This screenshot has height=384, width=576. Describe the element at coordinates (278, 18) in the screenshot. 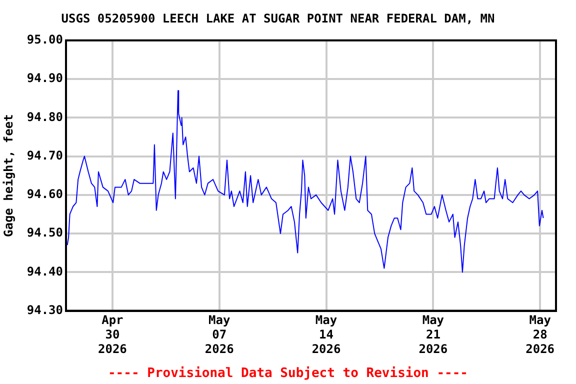

I see `chart-title: USGS 05205900 LEECH LAKE AT SUGAR POINT NEAR FEDERAL DAM, MN` at that location.